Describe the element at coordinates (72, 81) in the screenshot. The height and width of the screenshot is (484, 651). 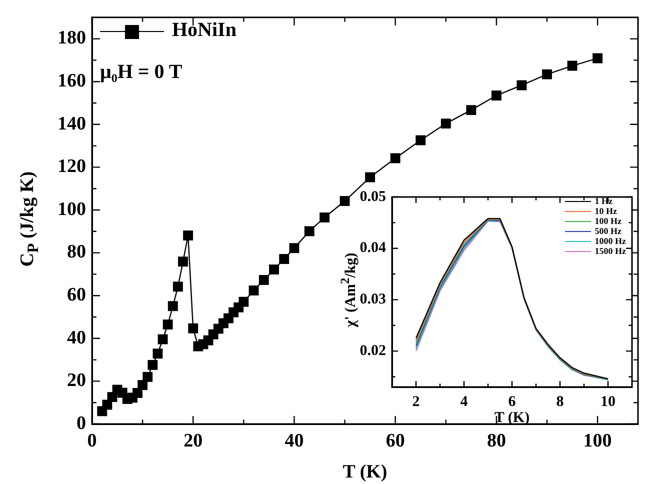
I see `y-tick-label: 160` at that location.